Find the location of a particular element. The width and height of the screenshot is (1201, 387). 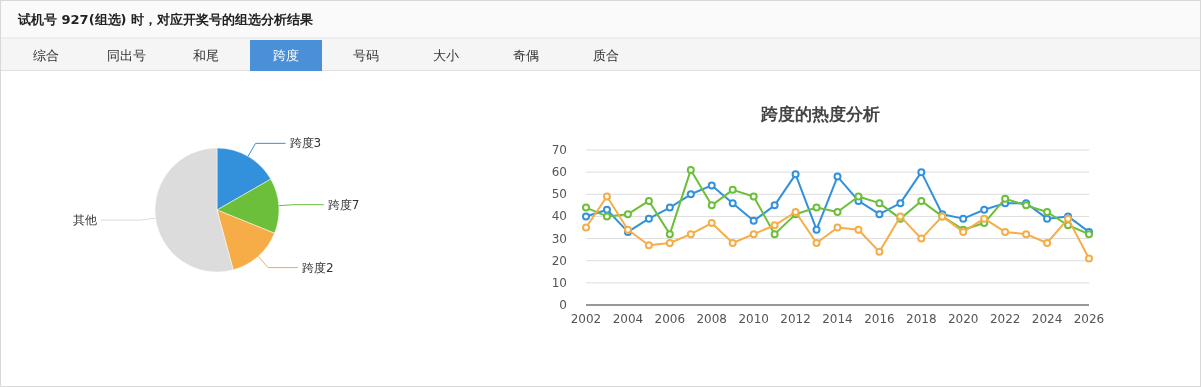

y-tick-label: 30 is located at coordinates (559, 238).